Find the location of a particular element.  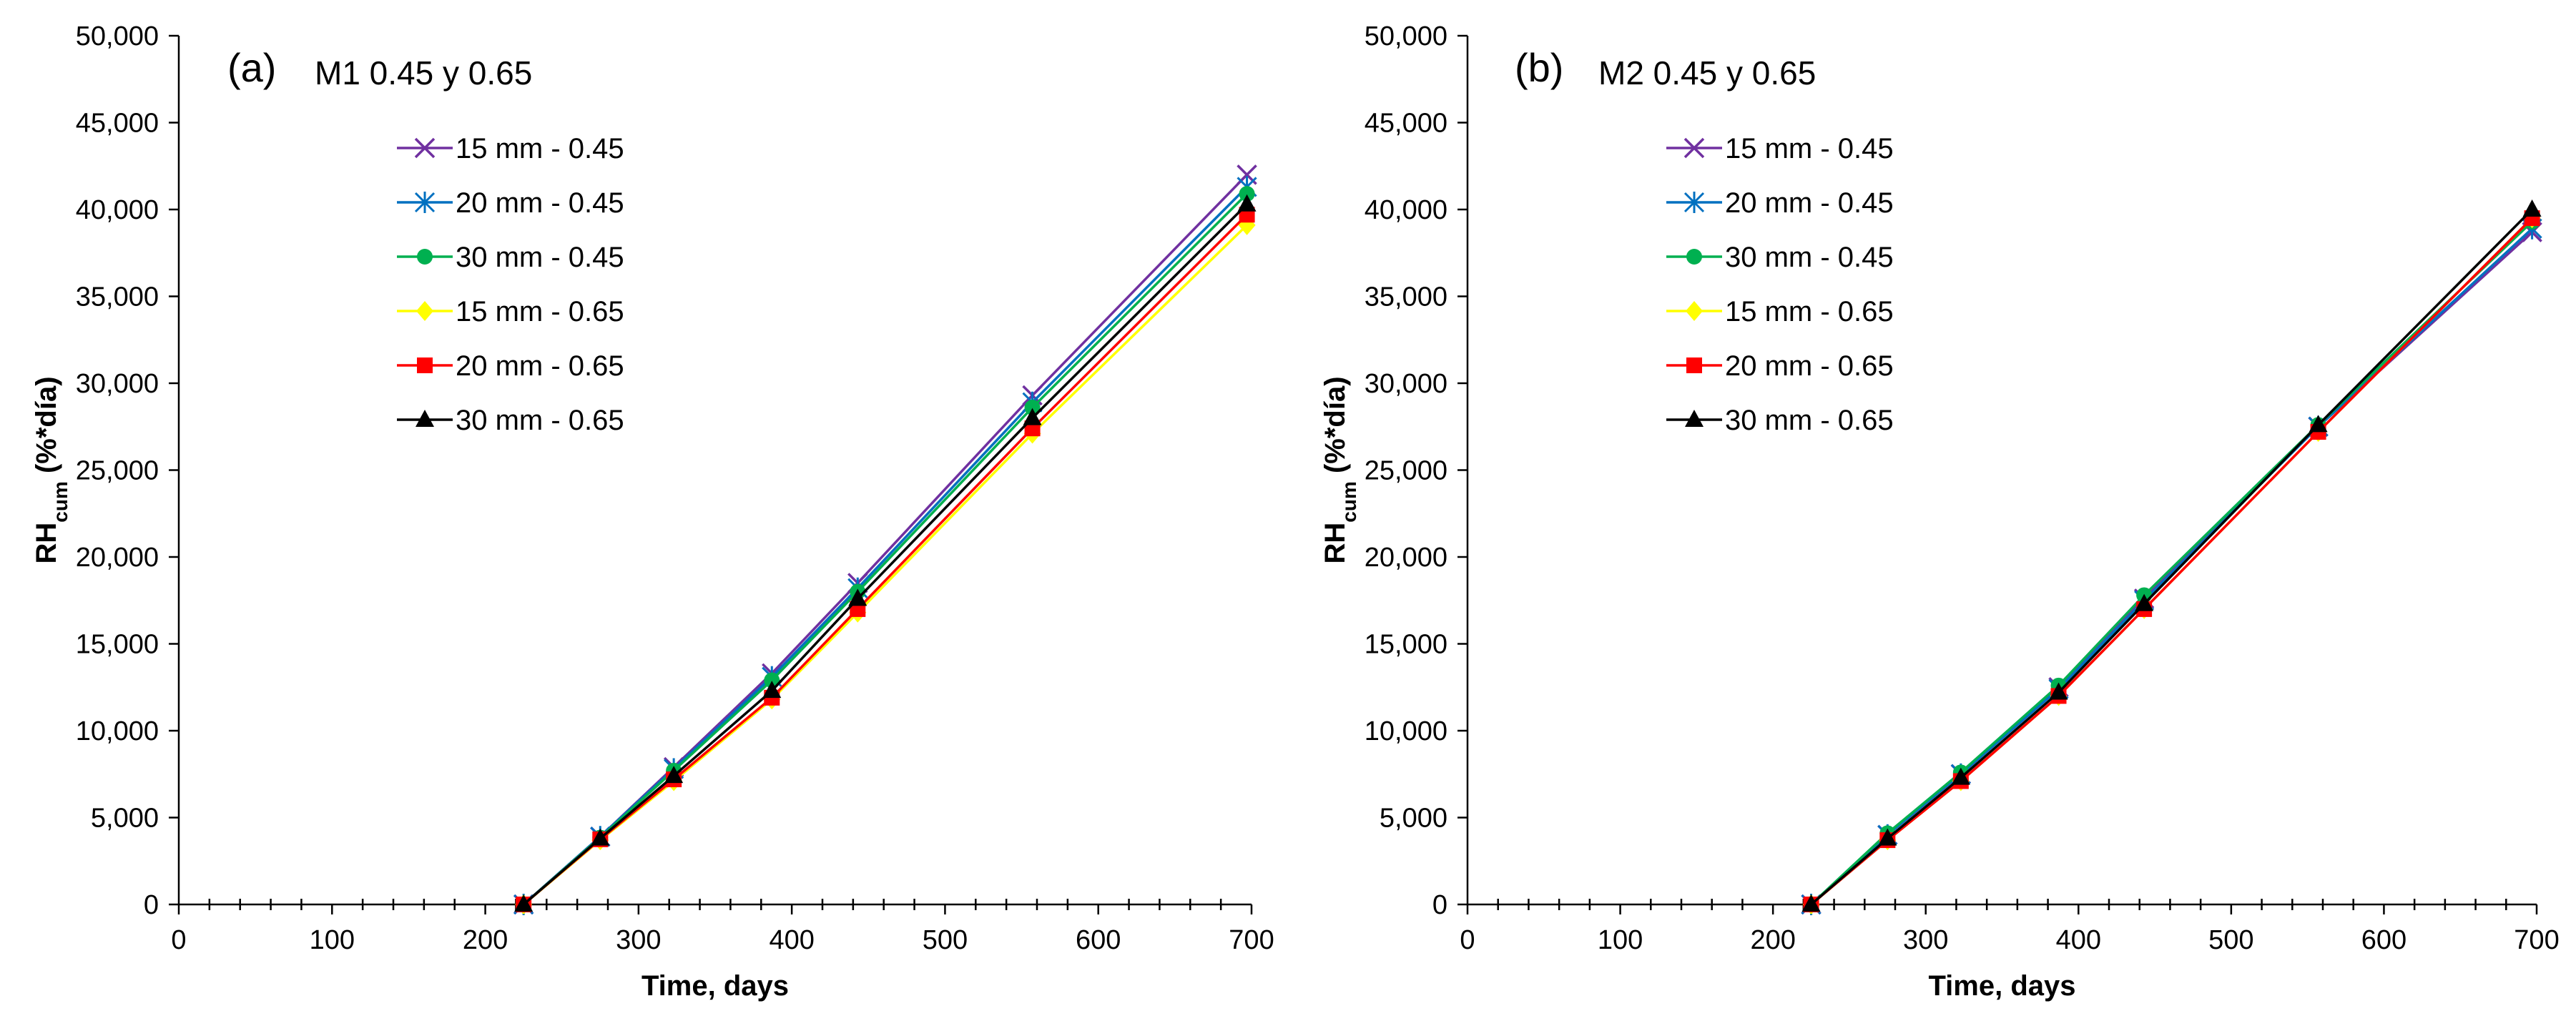

x-tick-label: 600 is located at coordinates (1098, 940).